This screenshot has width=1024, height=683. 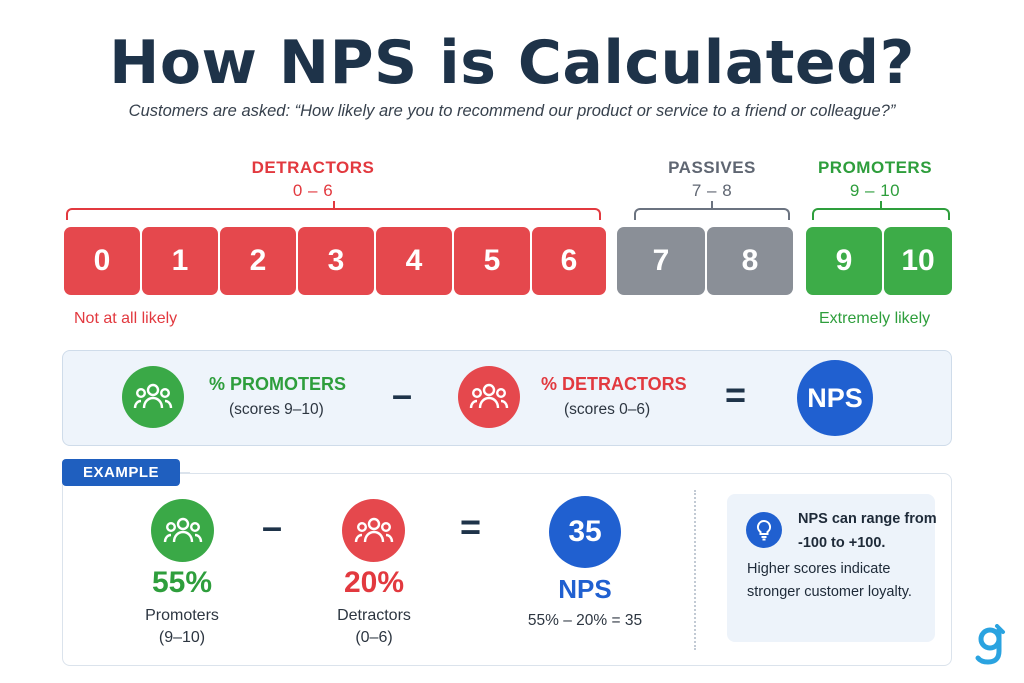 What do you see at coordinates (764, 530) in the screenshot?
I see `lightbulb-icon` at bounding box center [764, 530].